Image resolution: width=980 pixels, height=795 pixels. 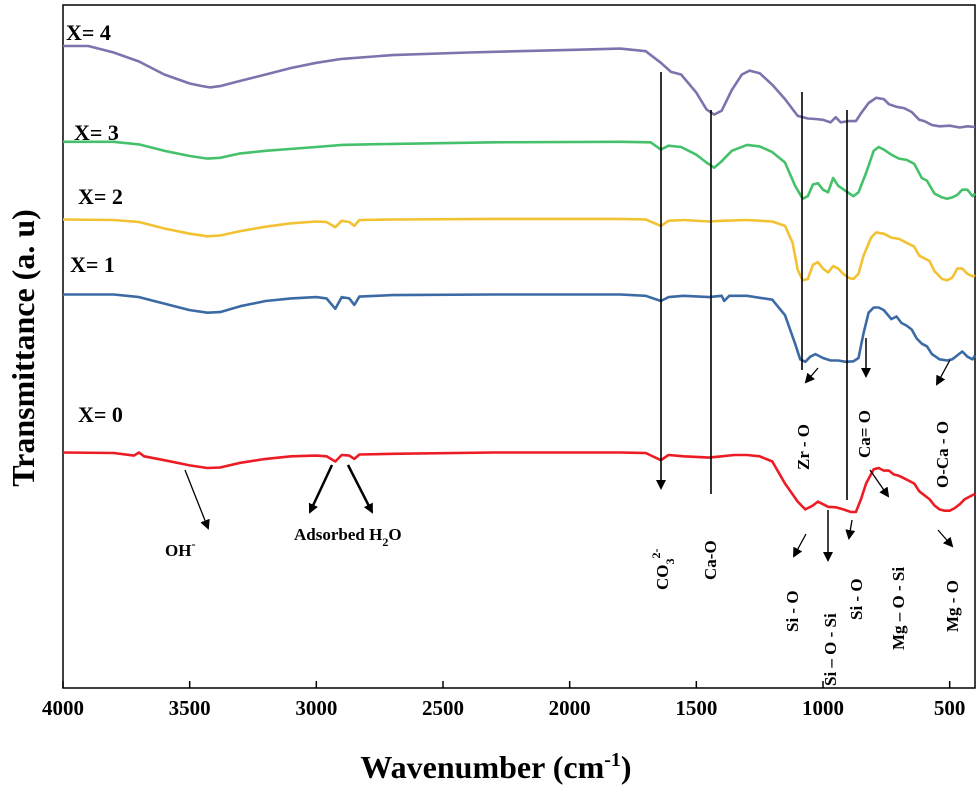 I want to click on annotation-co3: CO32-, so click(x=663, y=570).